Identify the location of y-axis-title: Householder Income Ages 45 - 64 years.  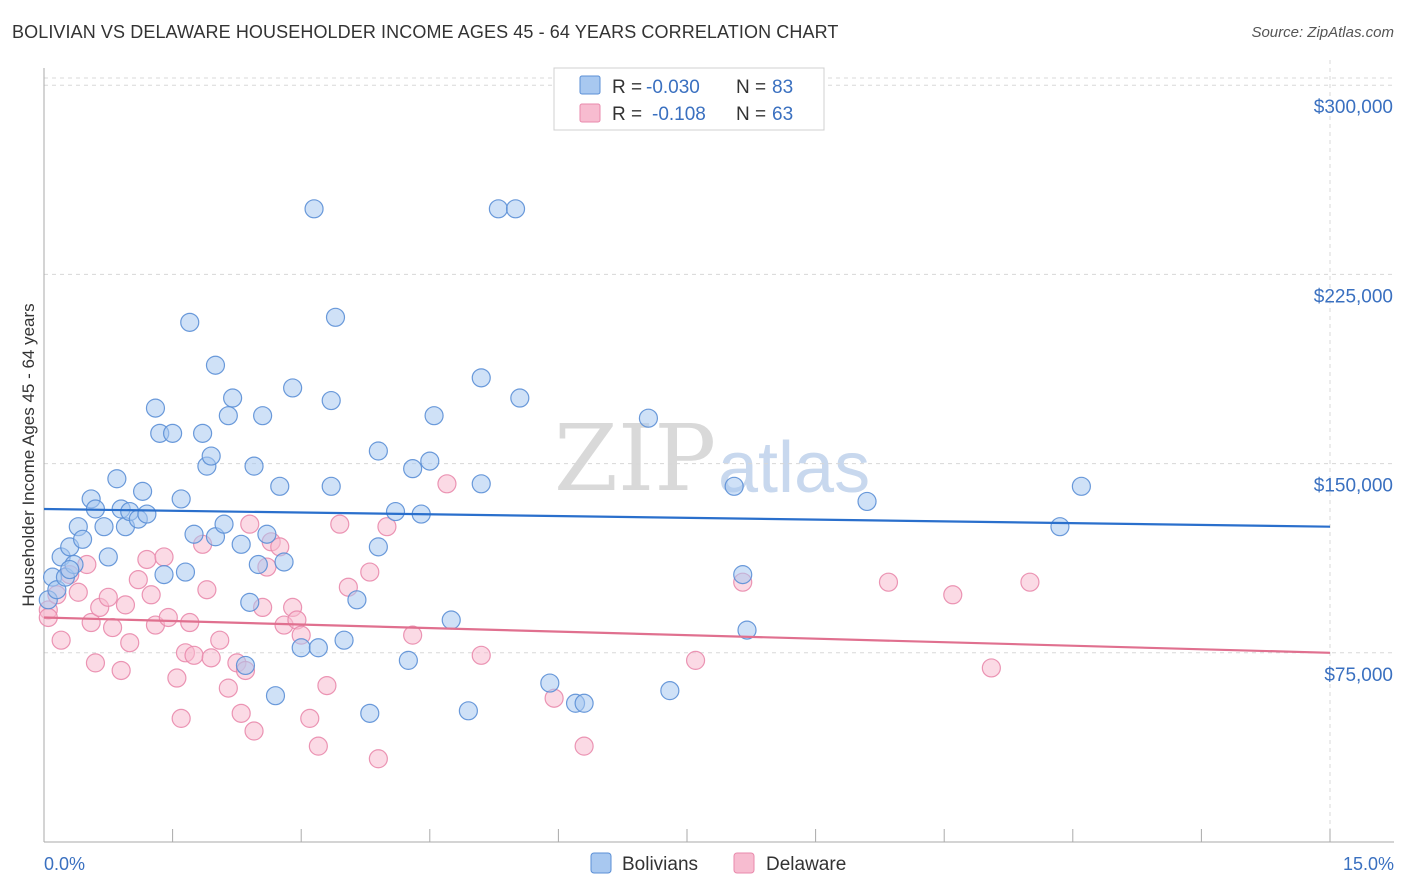
(28, 454).